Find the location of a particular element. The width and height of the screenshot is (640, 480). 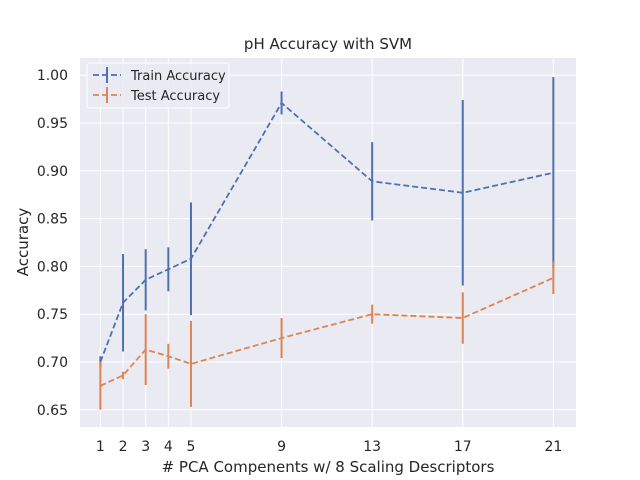

x-tick-label: 2 is located at coordinates (123, 447).